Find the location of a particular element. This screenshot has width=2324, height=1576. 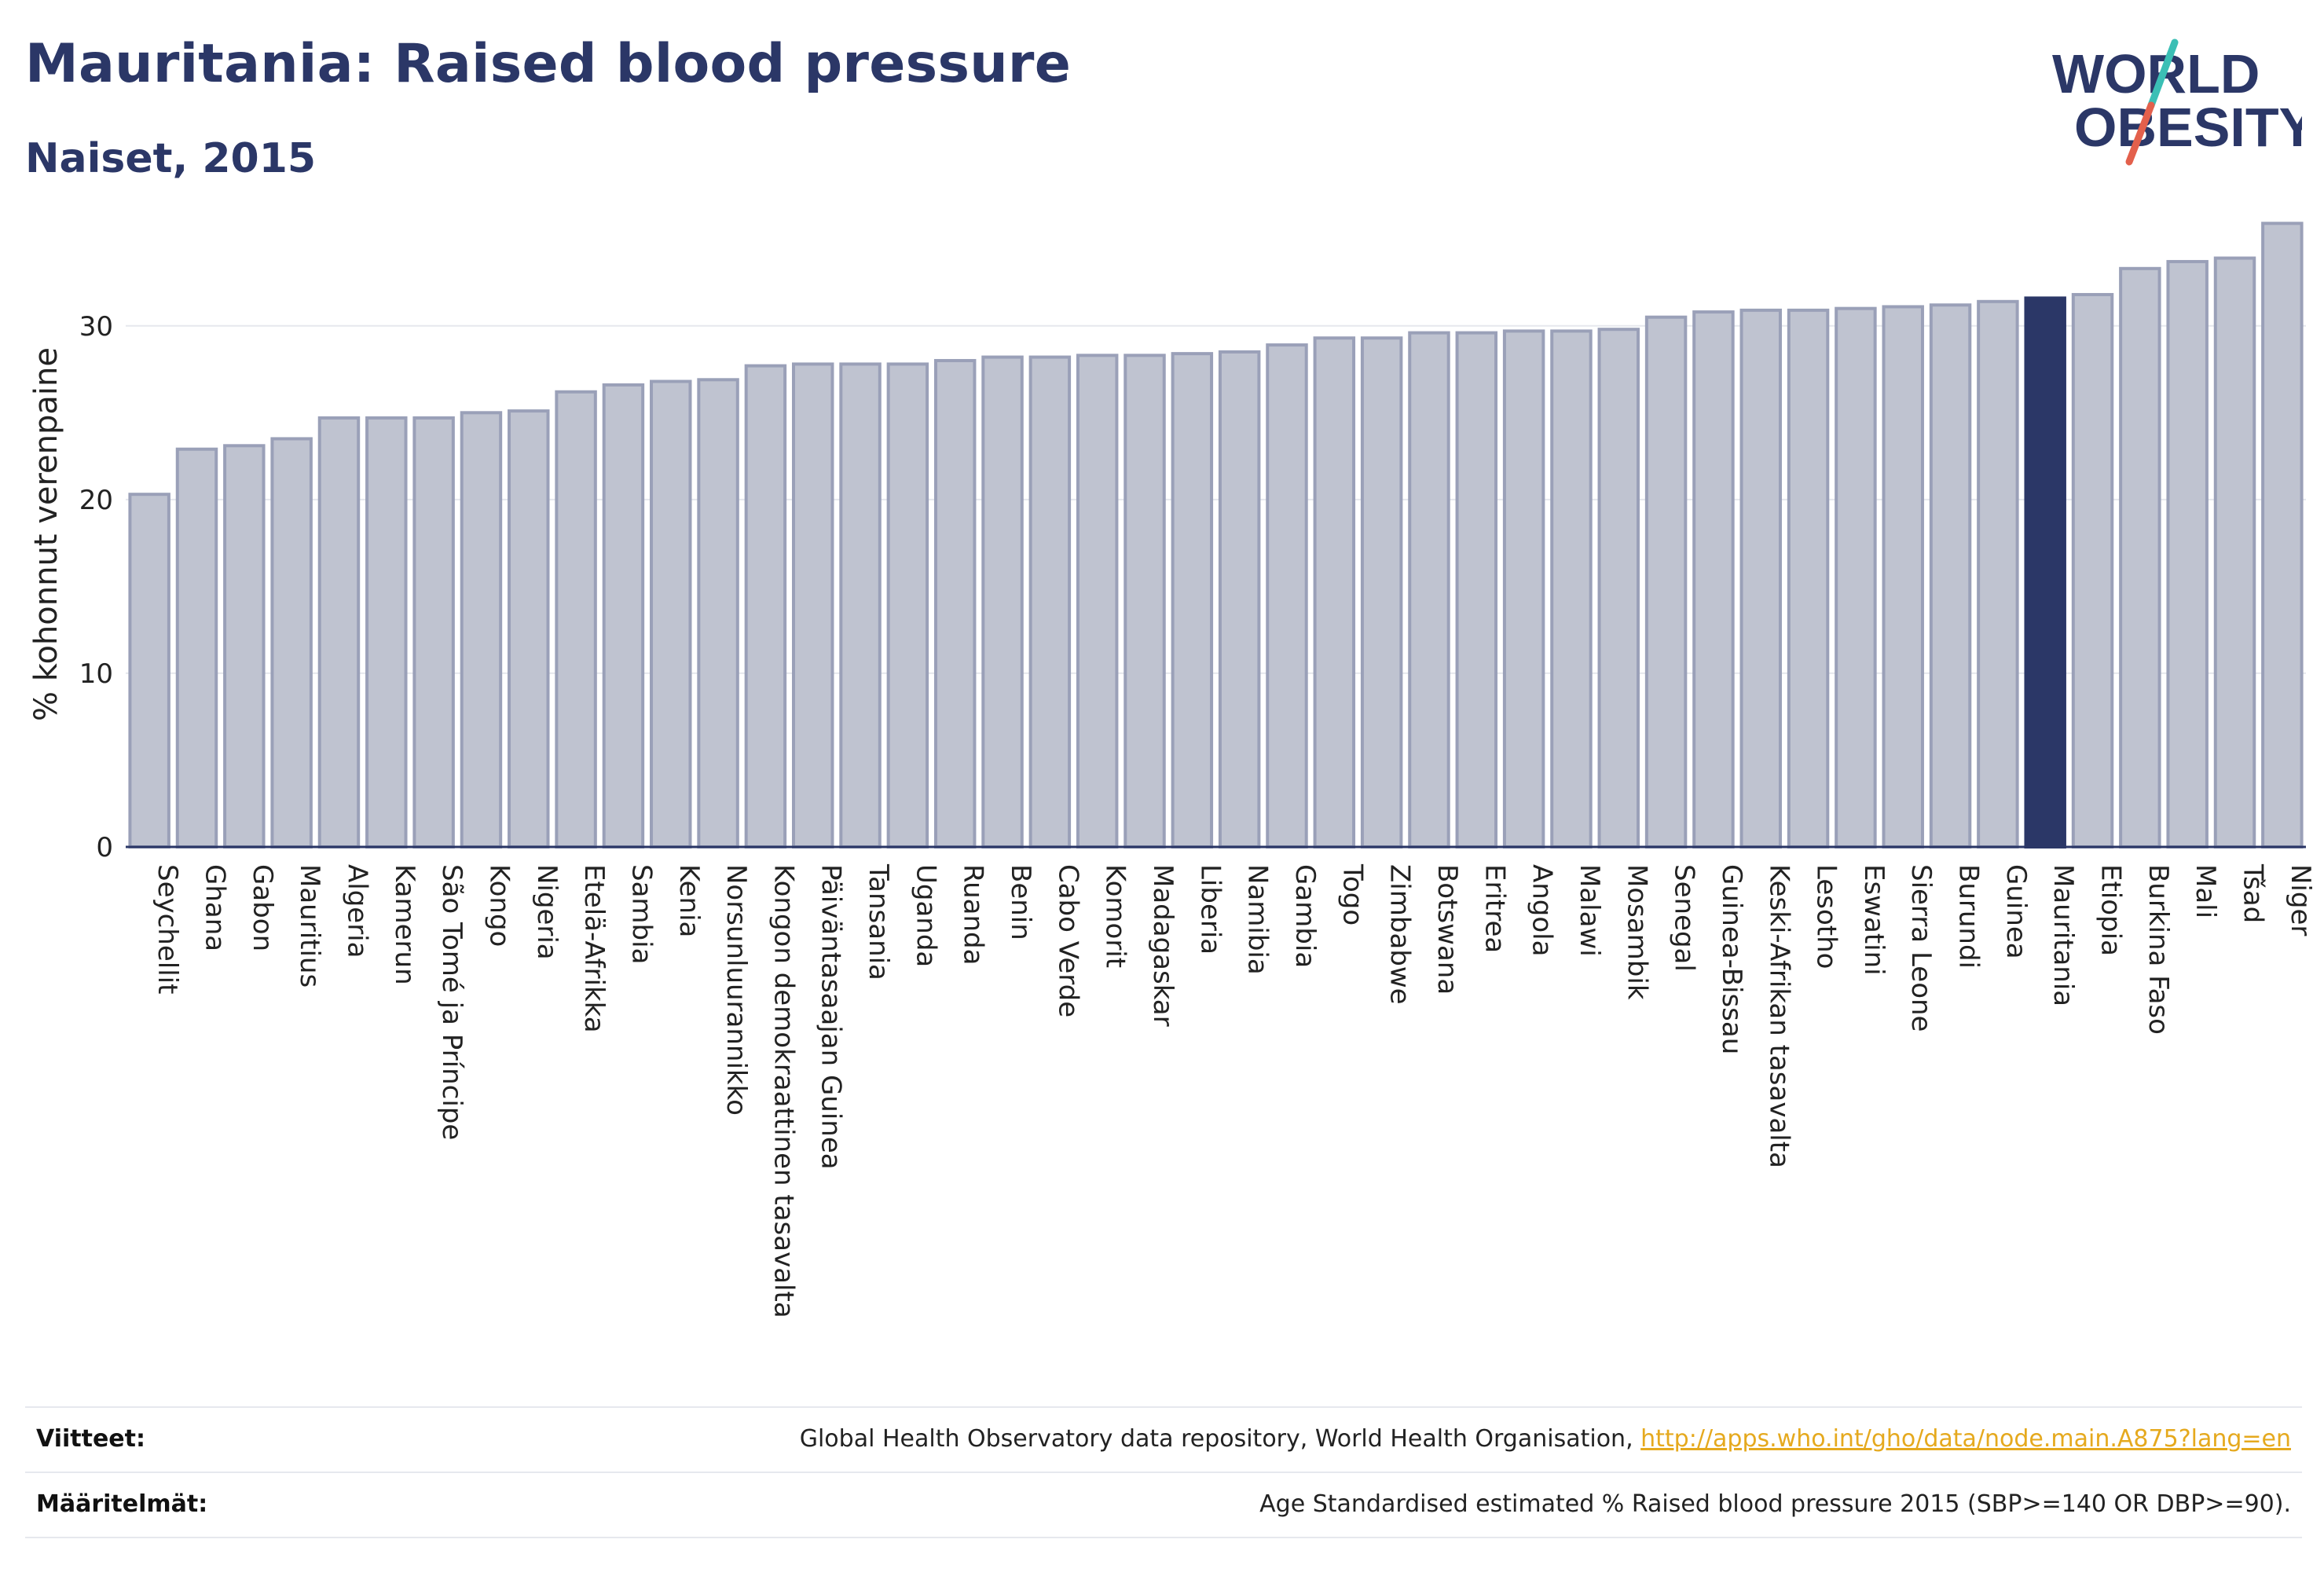

y-tick-label: 30 is located at coordinates (96, 327).